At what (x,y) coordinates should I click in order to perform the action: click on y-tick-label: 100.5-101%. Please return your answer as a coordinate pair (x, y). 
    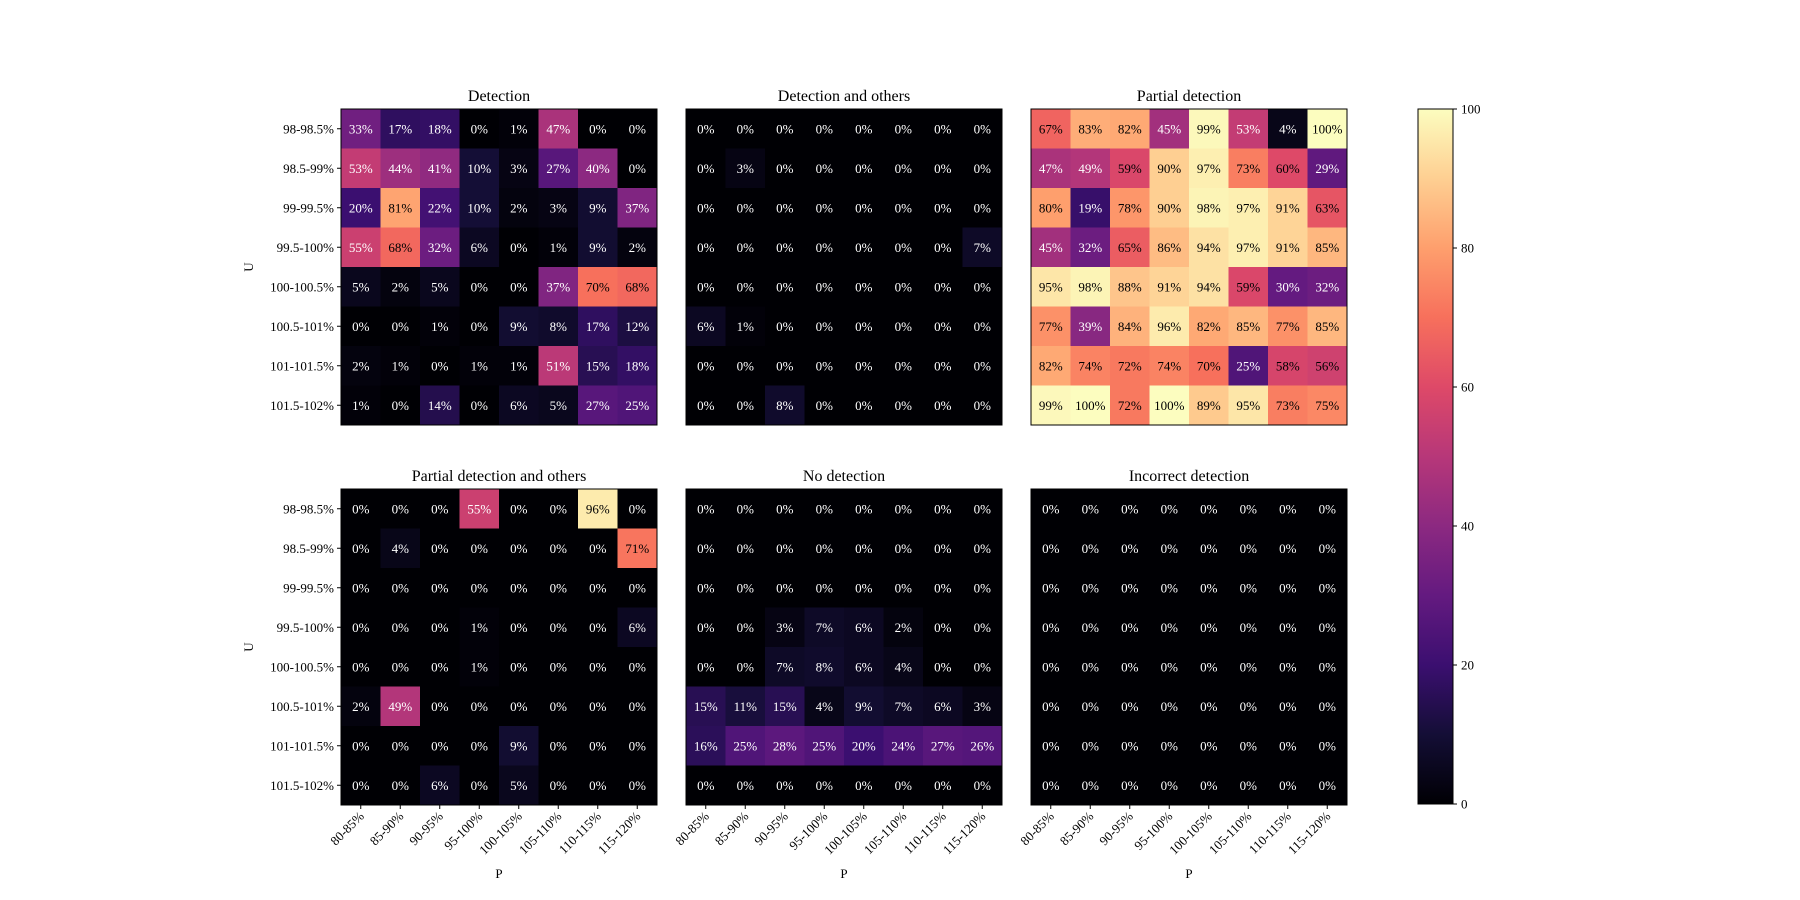
    Looking at the image, I should click on (302, 706).